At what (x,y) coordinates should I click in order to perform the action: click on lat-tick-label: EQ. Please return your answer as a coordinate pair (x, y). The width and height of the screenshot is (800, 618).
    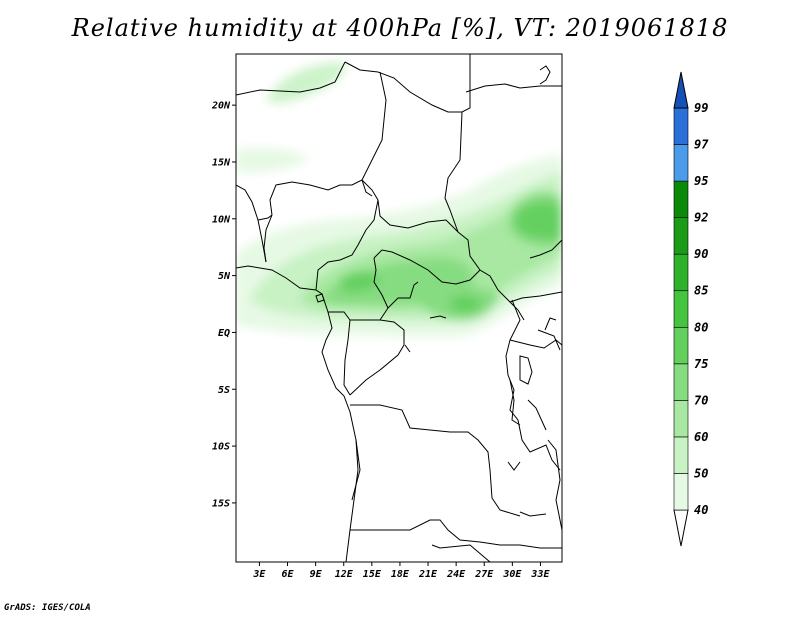
    Looking at the image, I should click on (224, 333).